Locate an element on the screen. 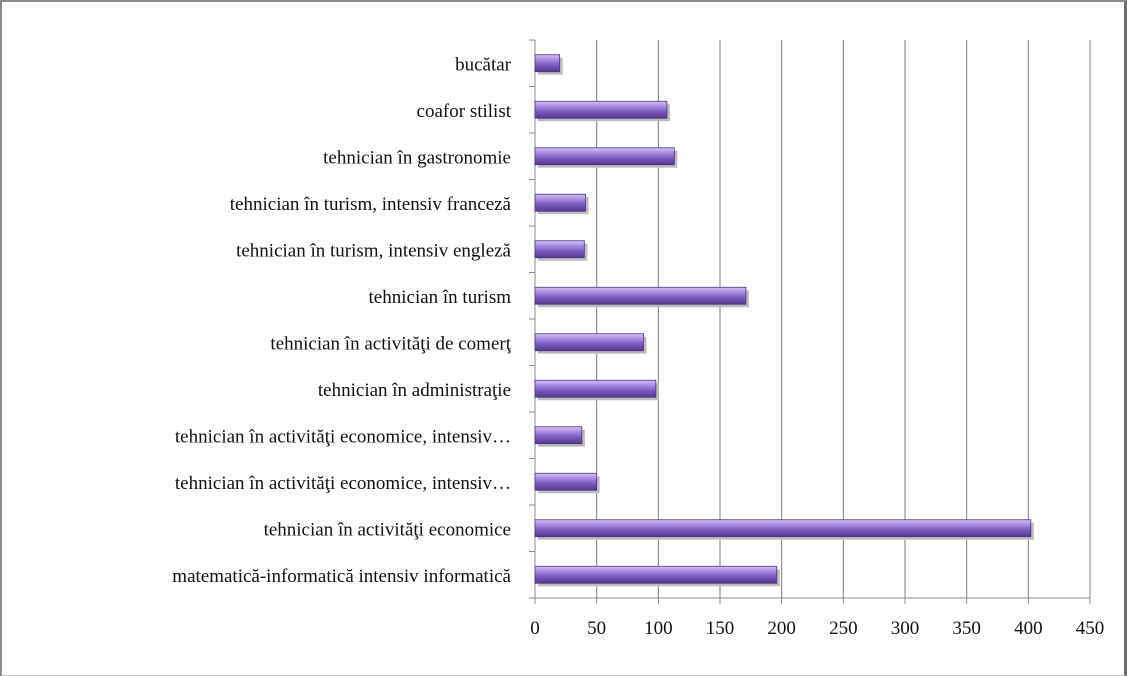 Image resolution: width=1127 pixels, height=676 pixels. category-label: bucătar is located at coordinates (483, 64).